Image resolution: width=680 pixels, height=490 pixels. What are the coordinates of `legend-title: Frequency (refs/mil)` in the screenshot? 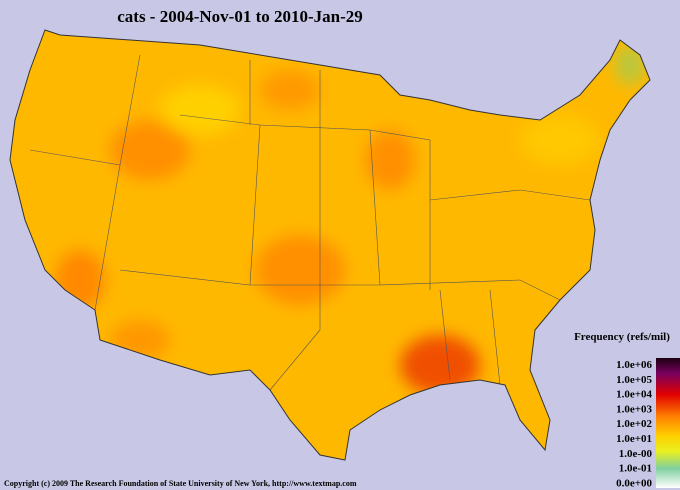 It's located at (622, 337).